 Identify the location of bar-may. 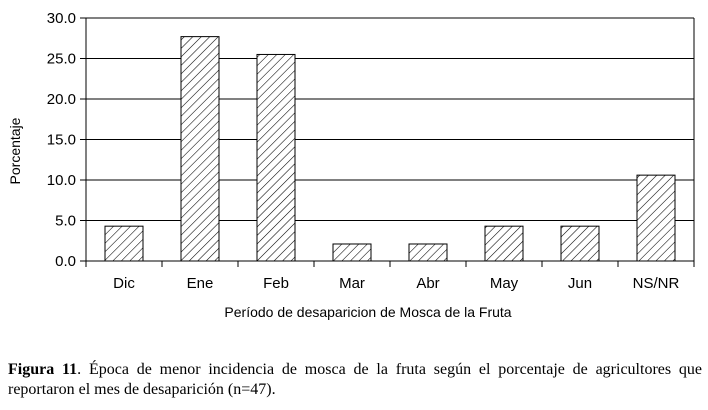
(504, 243).